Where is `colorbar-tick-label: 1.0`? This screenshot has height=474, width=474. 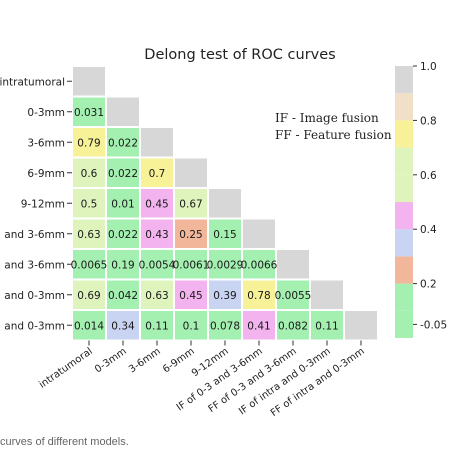
colorbar-tick-label: 1.0 is located at coordinates (428, 67).